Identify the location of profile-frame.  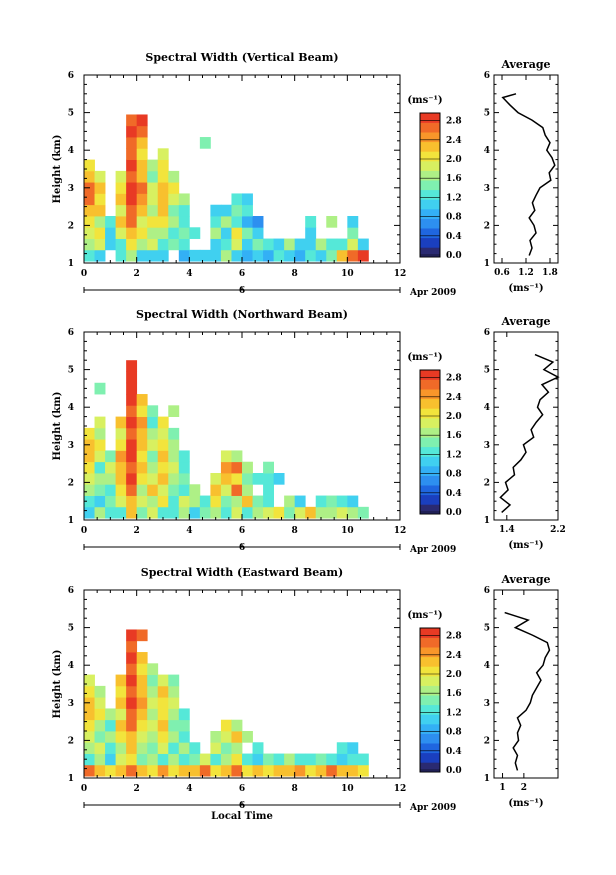
(526, 169).